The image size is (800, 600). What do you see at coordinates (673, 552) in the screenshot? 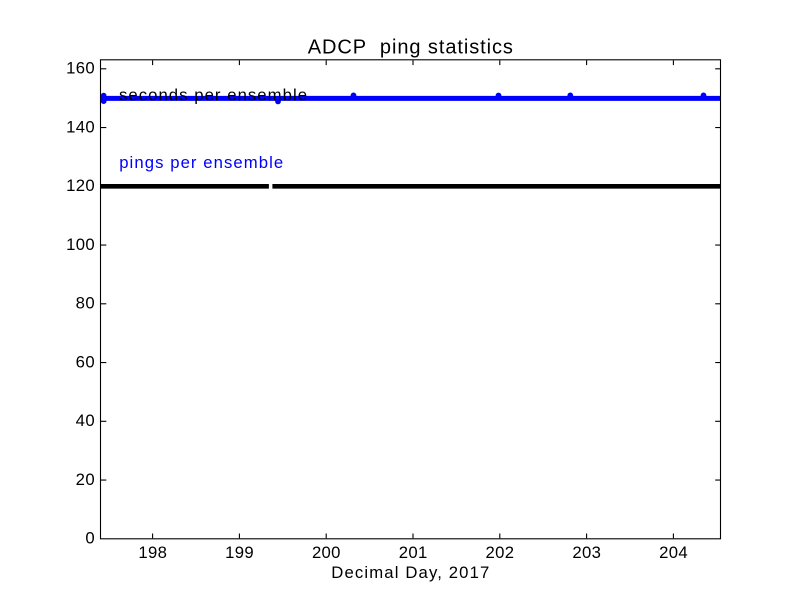
I see `svg-text: 204` at bounding box center [673, 552].